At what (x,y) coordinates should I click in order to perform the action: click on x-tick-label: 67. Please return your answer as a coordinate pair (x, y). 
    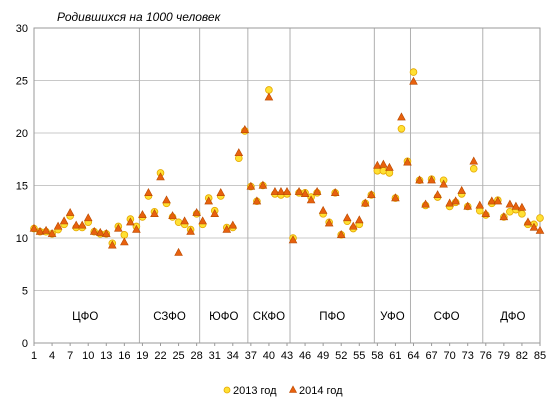
    Looking at the image, I should click on (431, 356).